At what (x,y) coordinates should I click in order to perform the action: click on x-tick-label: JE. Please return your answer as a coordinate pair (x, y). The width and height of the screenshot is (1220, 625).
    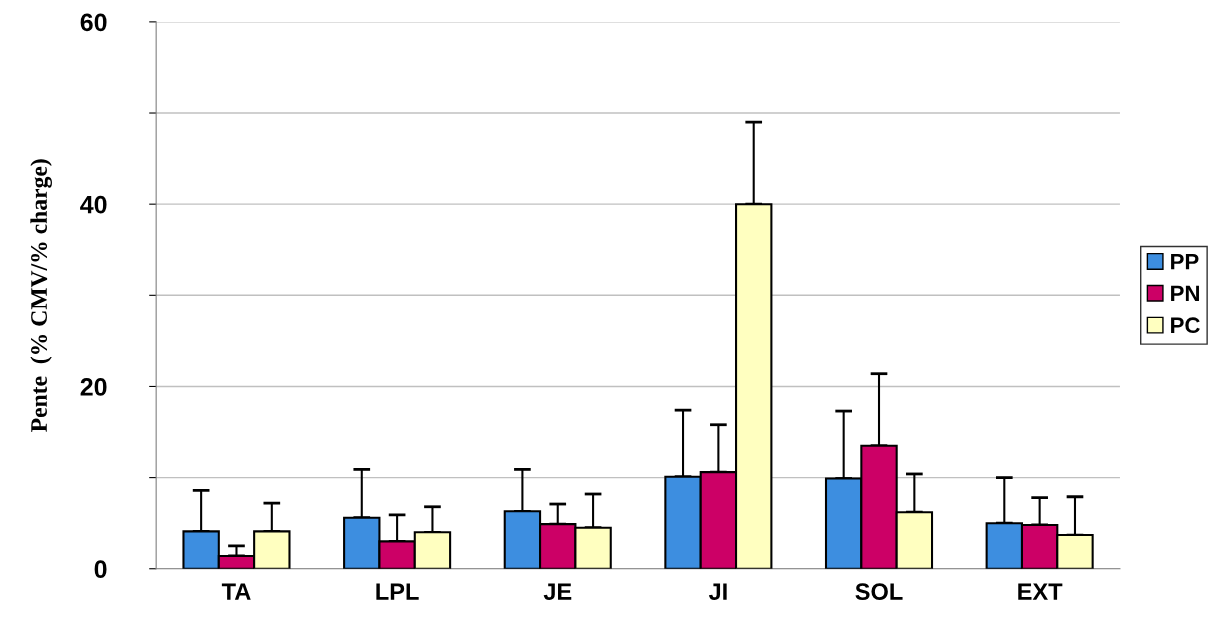
    Looking at the image, I should click on (557, 591).